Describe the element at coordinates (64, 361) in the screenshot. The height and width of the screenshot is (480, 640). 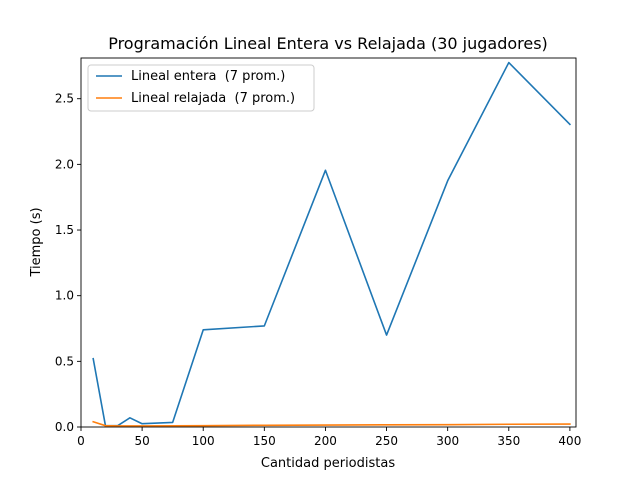
I see `y-tick-label: 0.5` at that location.